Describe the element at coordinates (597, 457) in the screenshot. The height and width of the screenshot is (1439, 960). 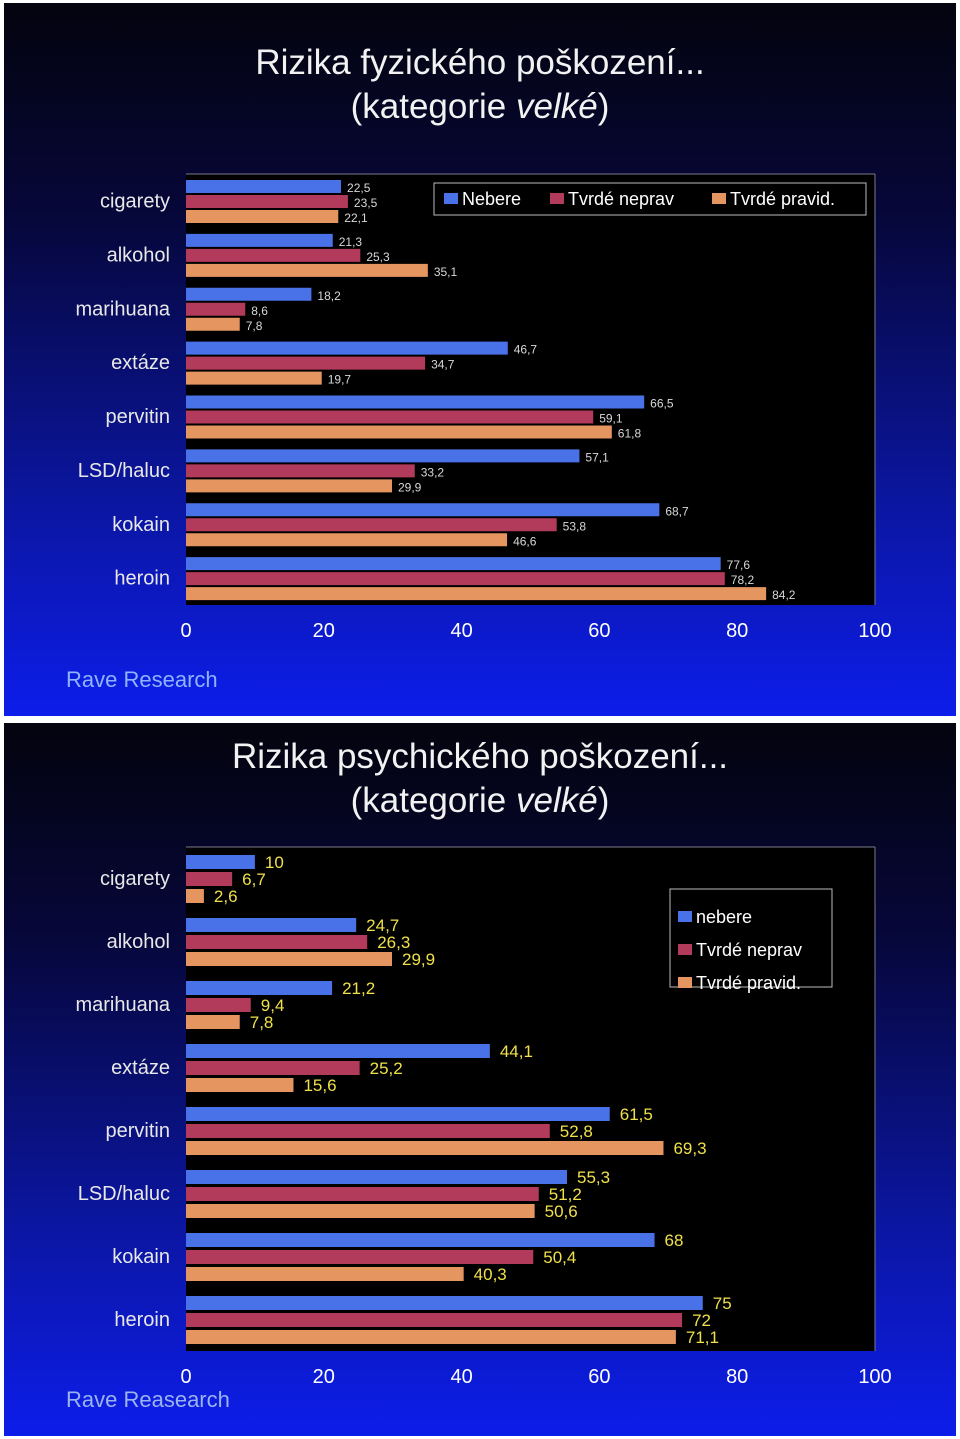
I see `data-label: 57,1` at that location.